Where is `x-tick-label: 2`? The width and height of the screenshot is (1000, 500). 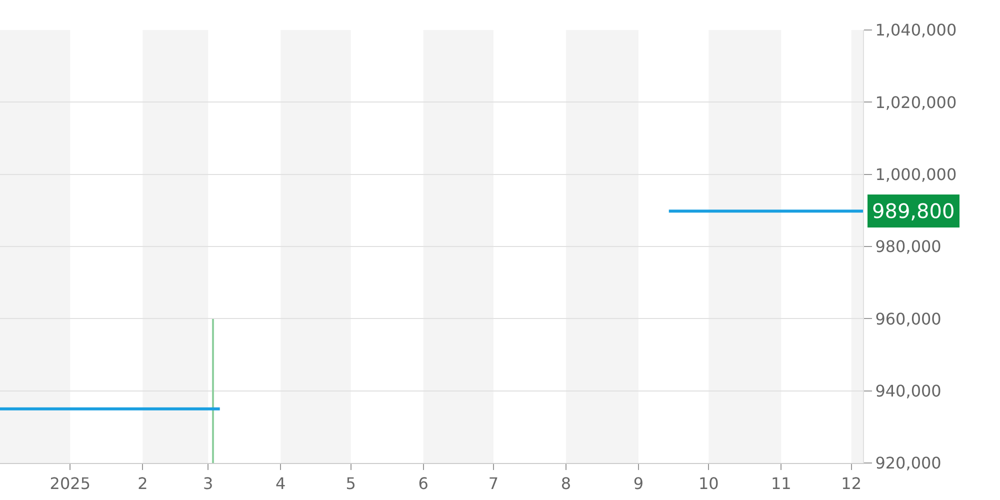 x-tick-label: 2 is located at coordinates (143, 484).